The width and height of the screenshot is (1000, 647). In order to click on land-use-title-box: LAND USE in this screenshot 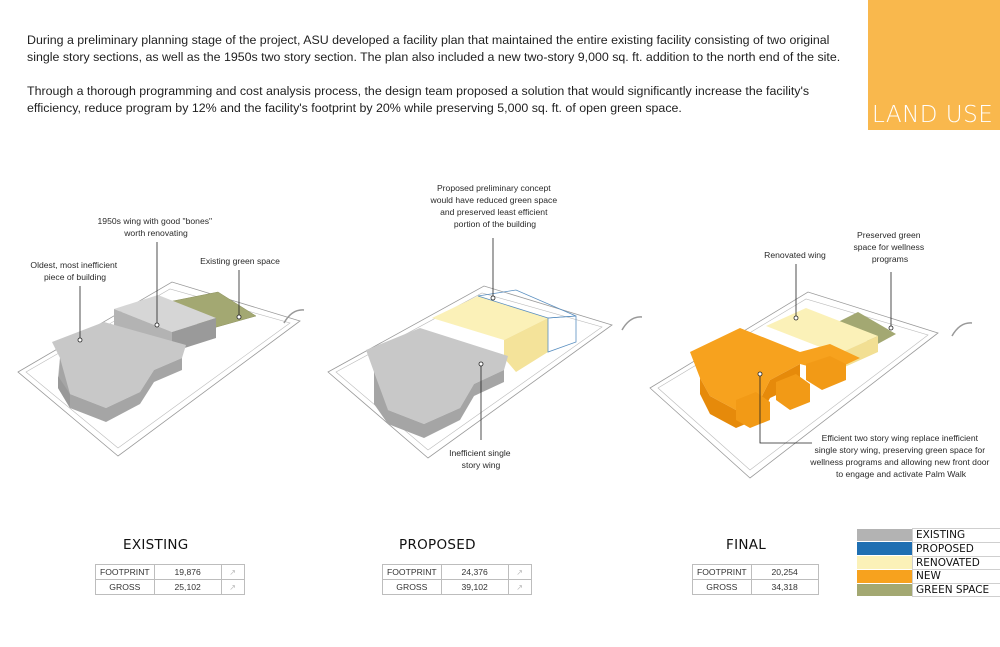, I will do `click(934, 65)`.